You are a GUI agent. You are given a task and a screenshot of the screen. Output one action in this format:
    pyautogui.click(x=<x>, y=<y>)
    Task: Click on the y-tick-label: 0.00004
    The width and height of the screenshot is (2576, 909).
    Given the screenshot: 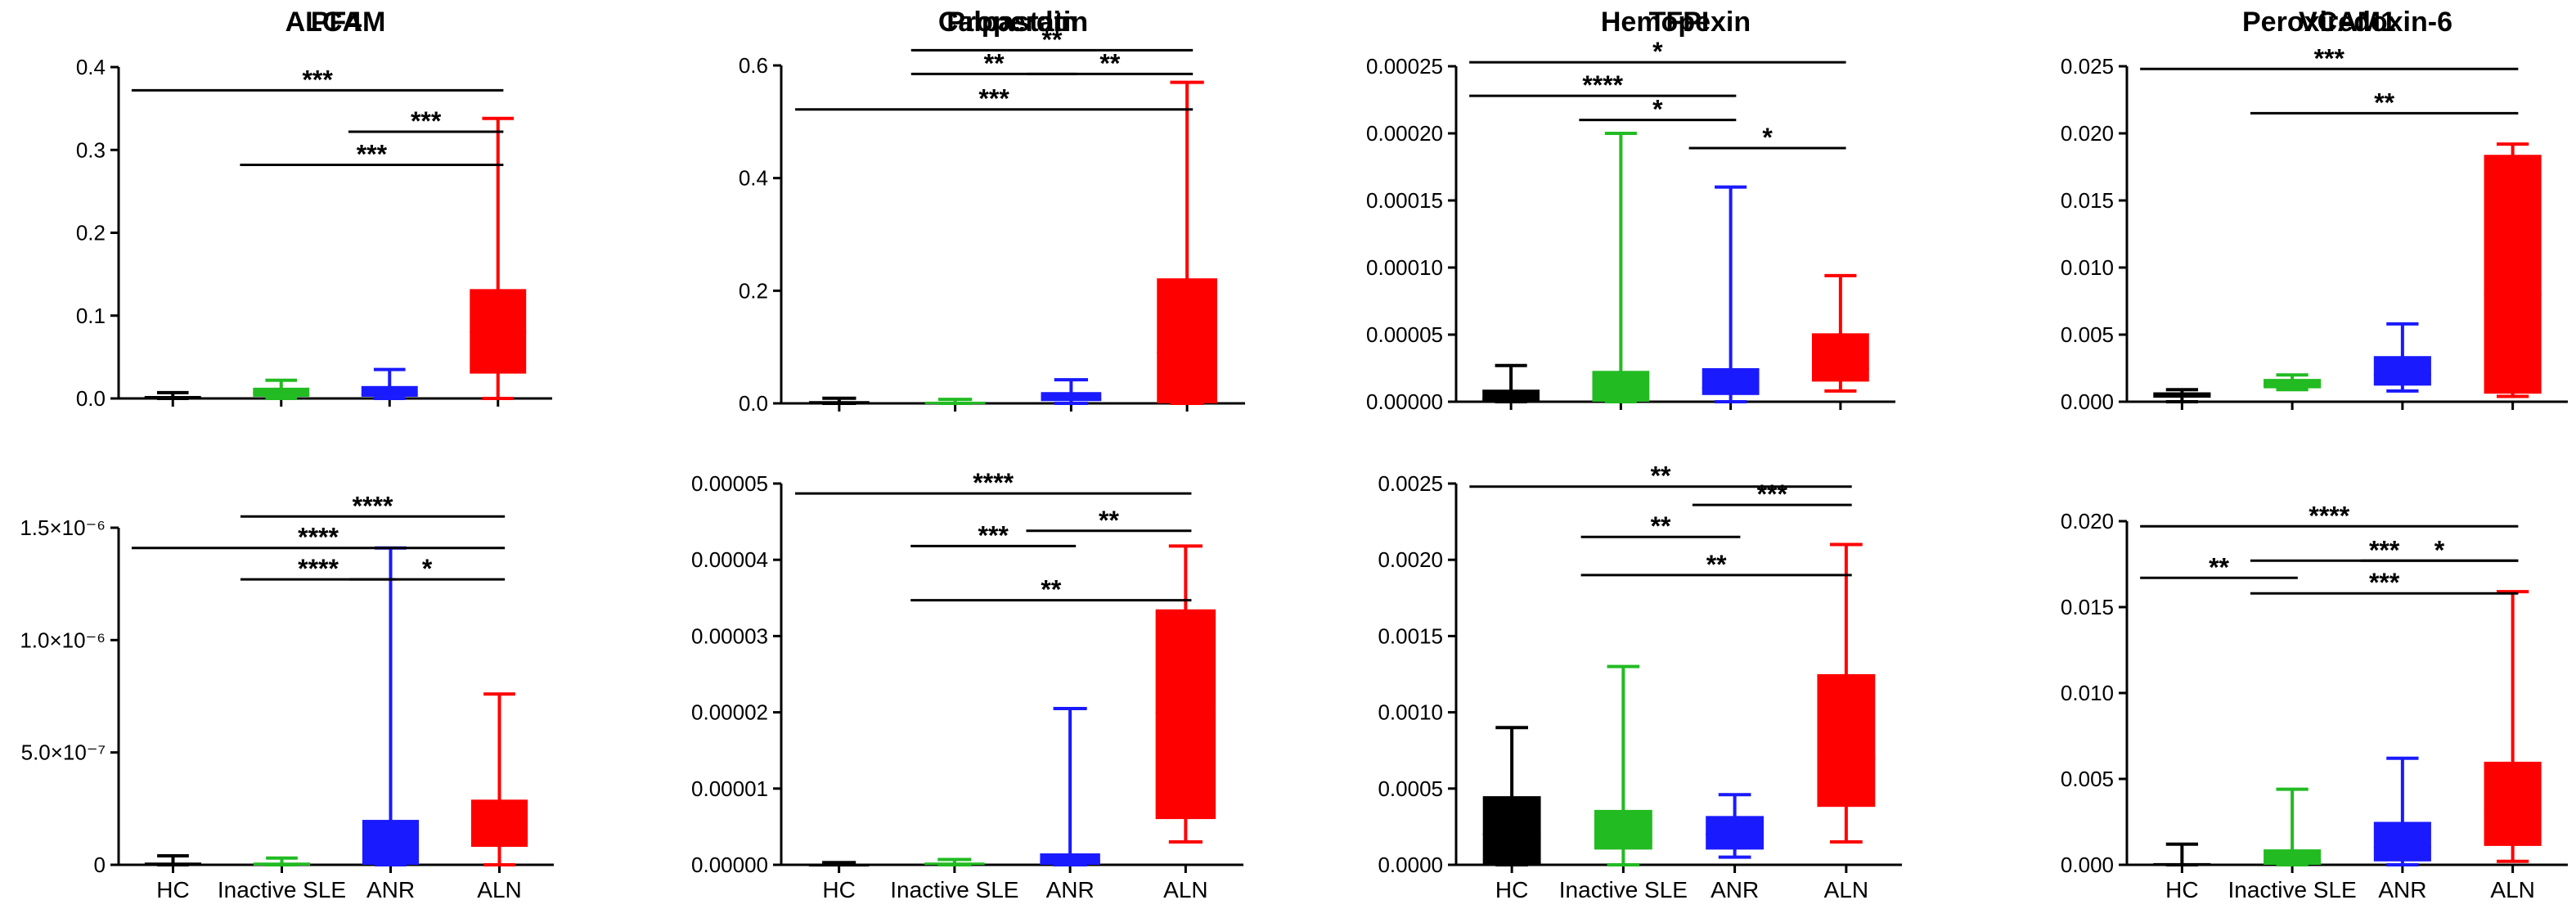 What is the action you would take?
    pyautogui.click(x=730, y=560)
    